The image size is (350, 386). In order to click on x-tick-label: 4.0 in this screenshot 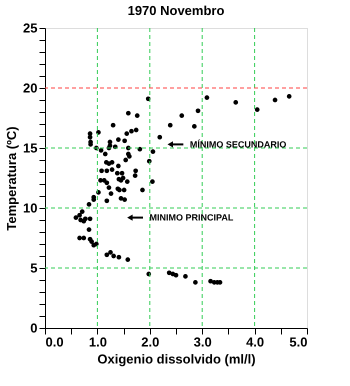, I will do `click(255, 342)`.